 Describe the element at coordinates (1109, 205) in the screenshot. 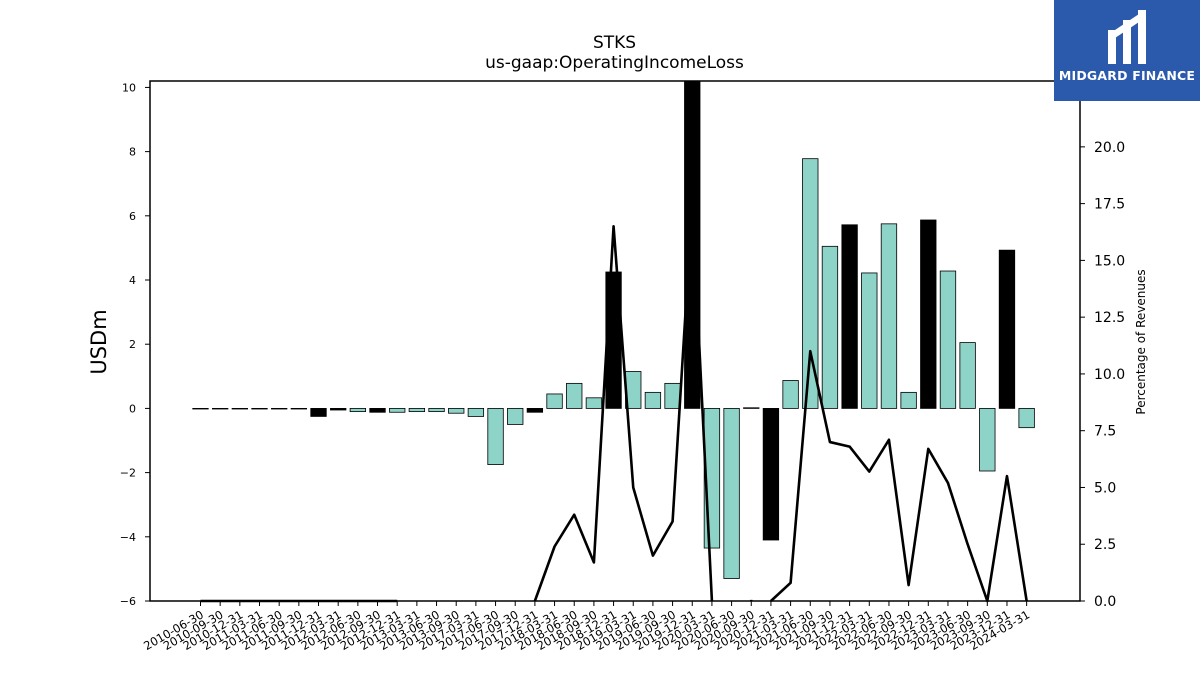

I see `y-right-tick-label: 17.5` at that location.